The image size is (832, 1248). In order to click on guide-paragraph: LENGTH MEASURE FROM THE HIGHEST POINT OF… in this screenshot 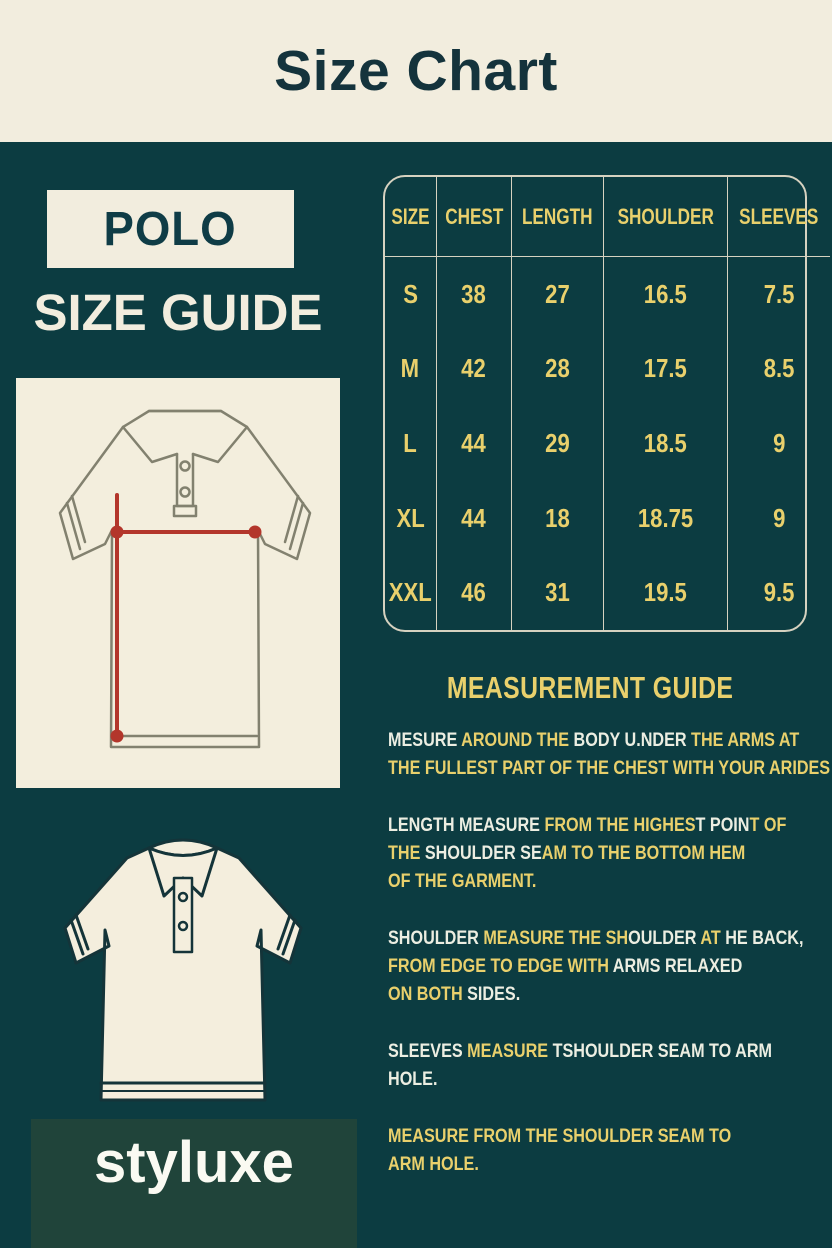, I will do `click(587, 853)`.